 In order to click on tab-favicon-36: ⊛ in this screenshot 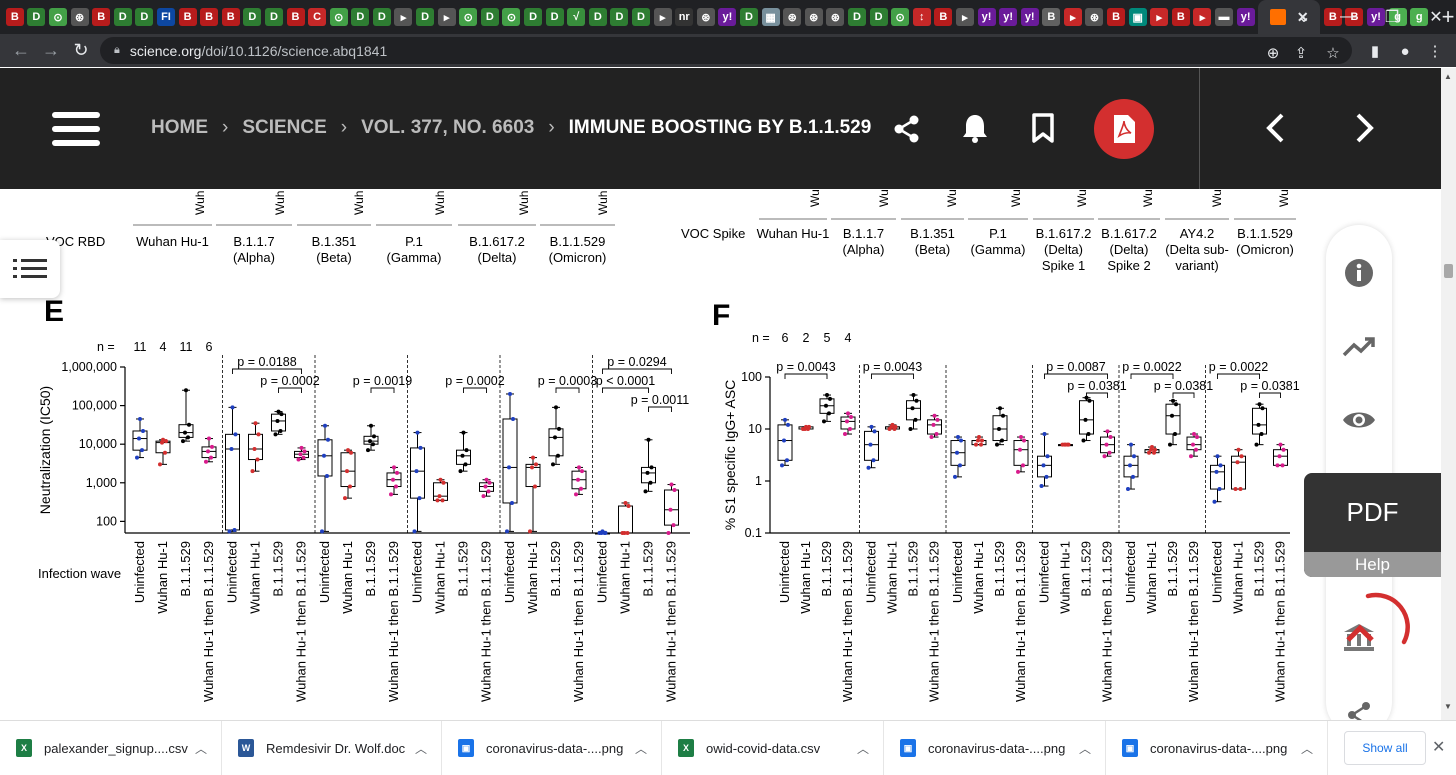, I will do `click(792, 17)`.